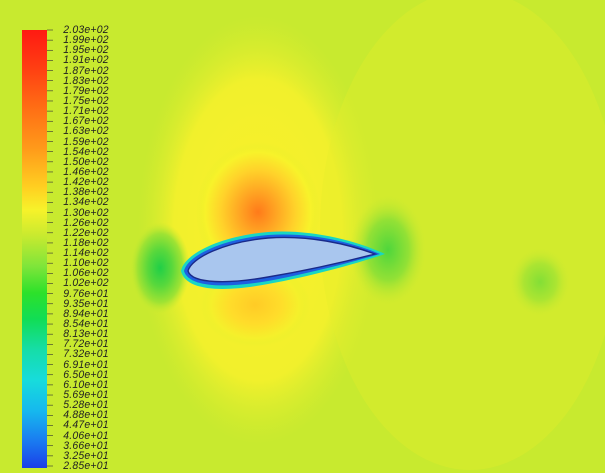 The image size is (605, 473). Describe the element at coordinates (86, 384) in the screenshot. I see `colorbar-label: 6.10e+01` at that location.